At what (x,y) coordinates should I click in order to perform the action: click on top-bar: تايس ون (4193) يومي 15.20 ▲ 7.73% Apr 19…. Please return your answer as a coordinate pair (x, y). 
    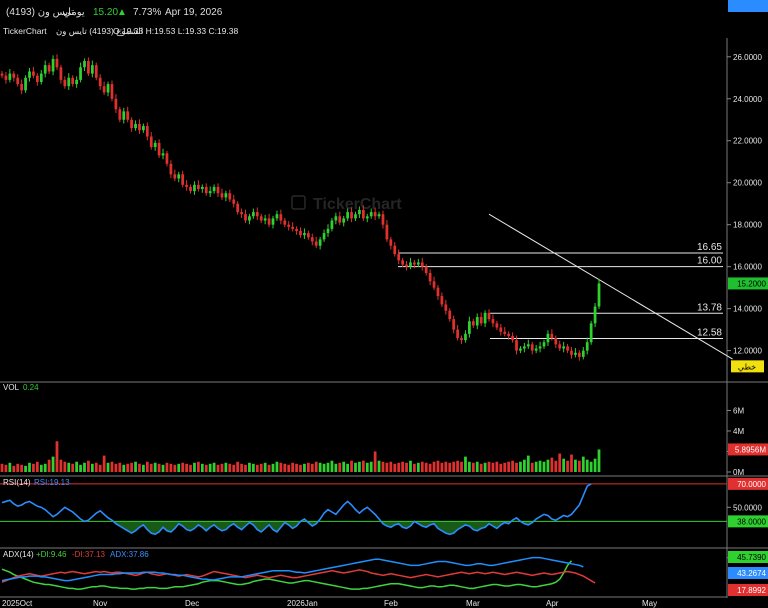
    Looking at the image, I should click on (384, 12).